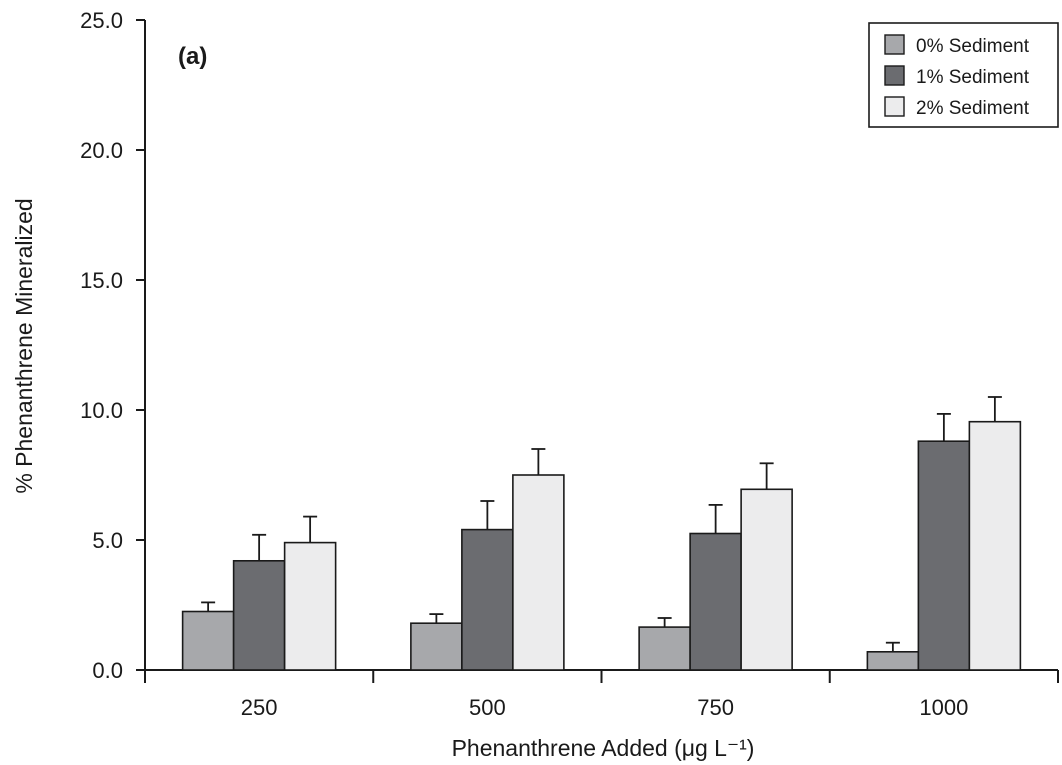  What do you see at coordinates (101, 150) in the screenshot?
I see `y-tick-label: 20.0` at bounding box center [101, 150].